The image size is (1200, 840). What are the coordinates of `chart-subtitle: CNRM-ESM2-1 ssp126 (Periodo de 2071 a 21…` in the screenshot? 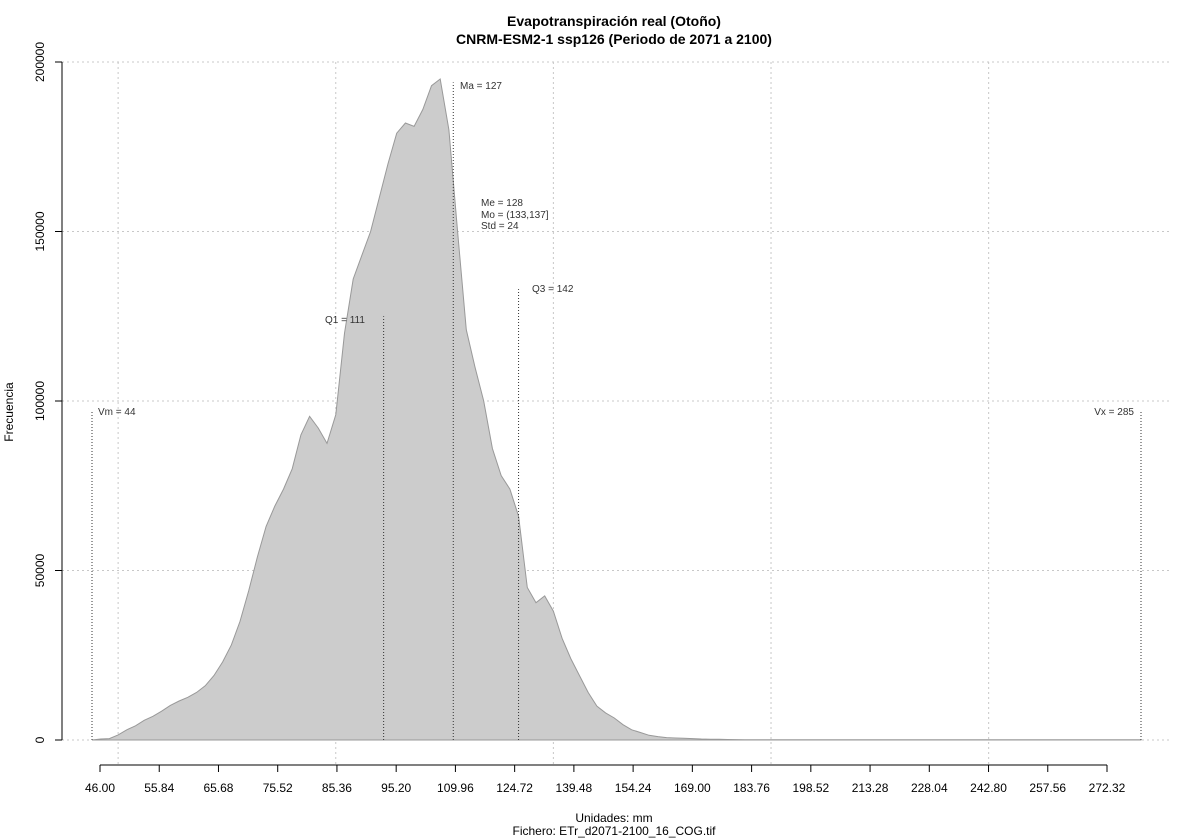 It's located at (614, 39).